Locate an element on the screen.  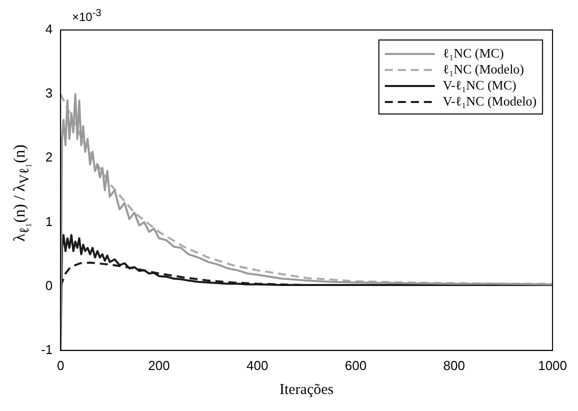
y-tick-label: 0 is located at coordinates (49, 285).